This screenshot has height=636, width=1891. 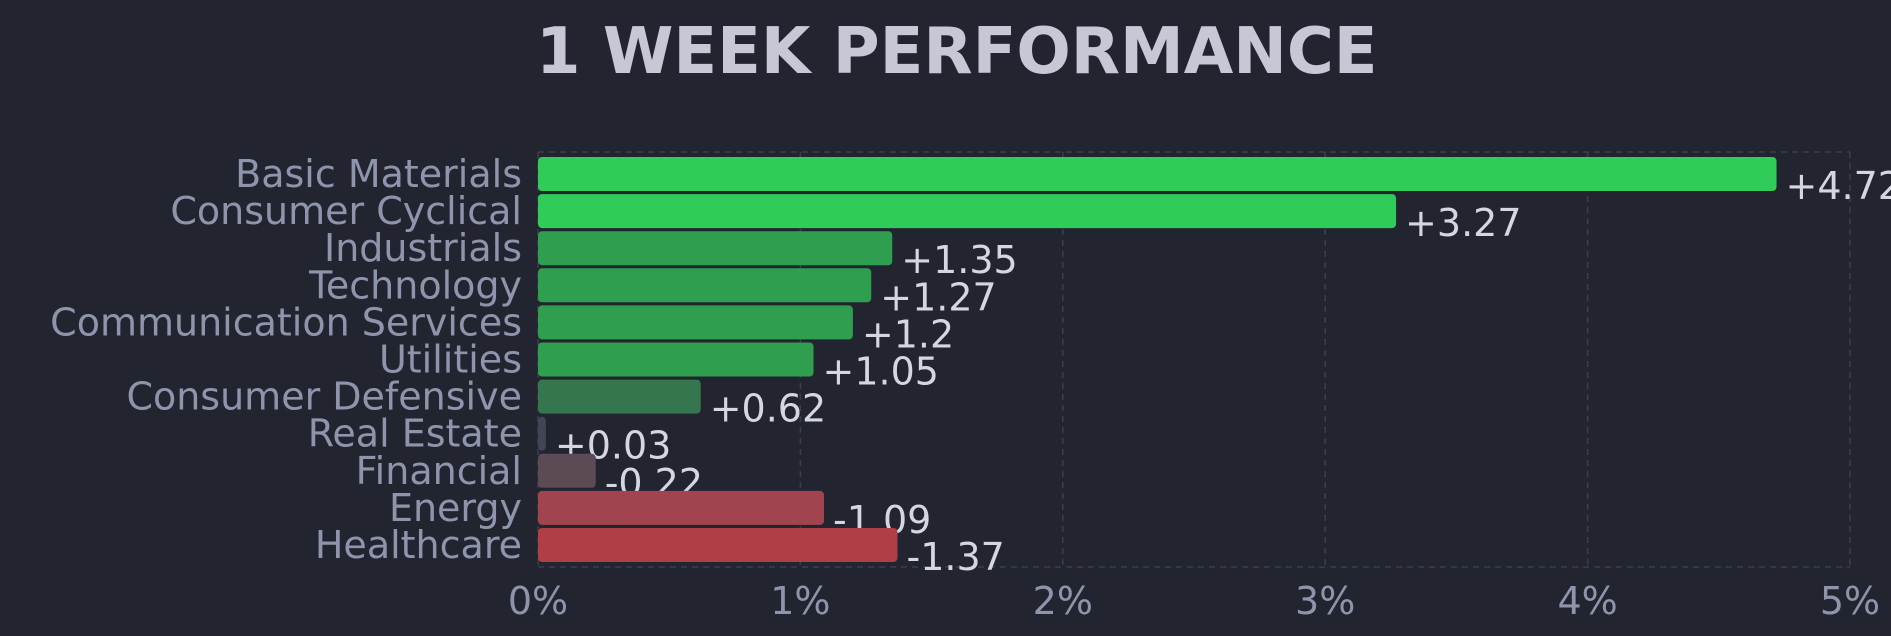 I want to click on value-label: +1.27, so click(x=938, y=297).